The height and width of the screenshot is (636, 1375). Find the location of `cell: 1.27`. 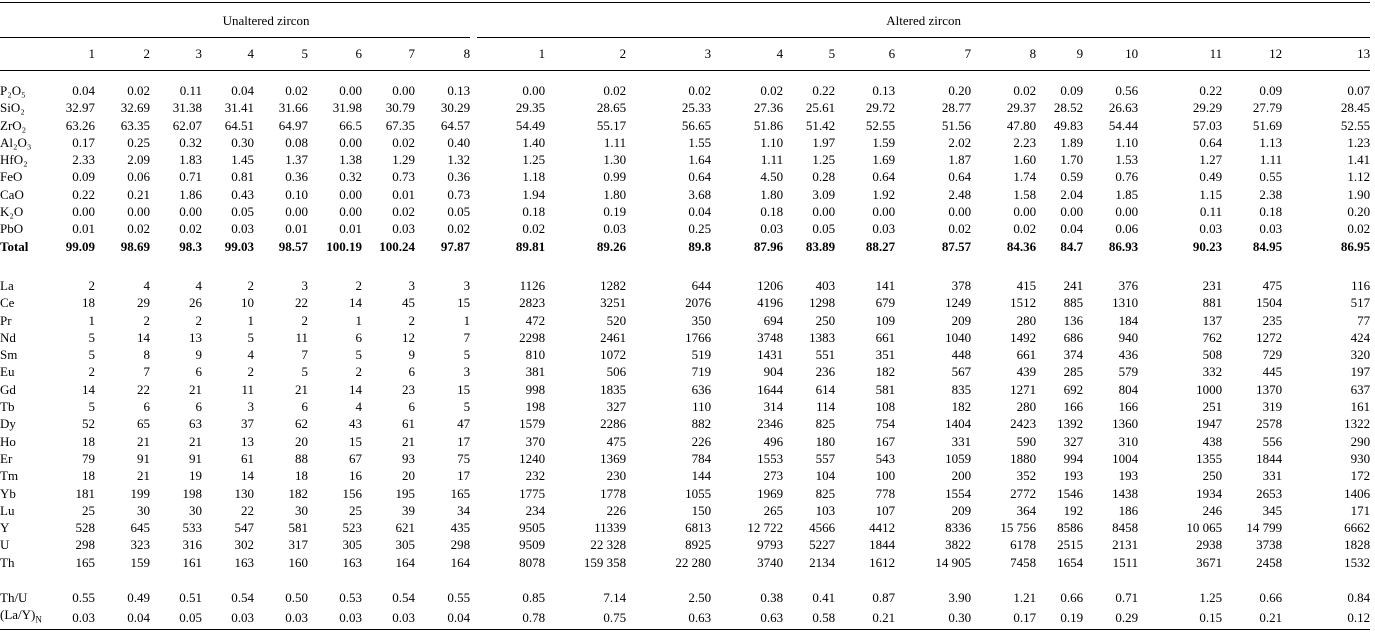

cell: 1.27 is located at coordinates (1211, 160).